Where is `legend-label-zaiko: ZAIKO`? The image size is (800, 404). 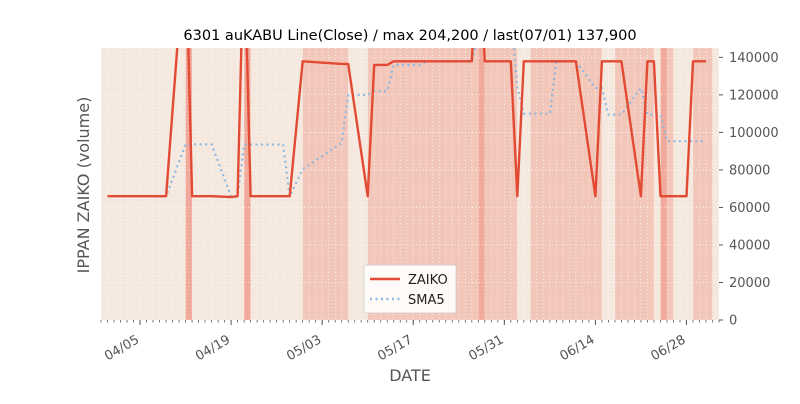
legend-label-zaiko: ZAIKO is located at coordinates (428, 280).